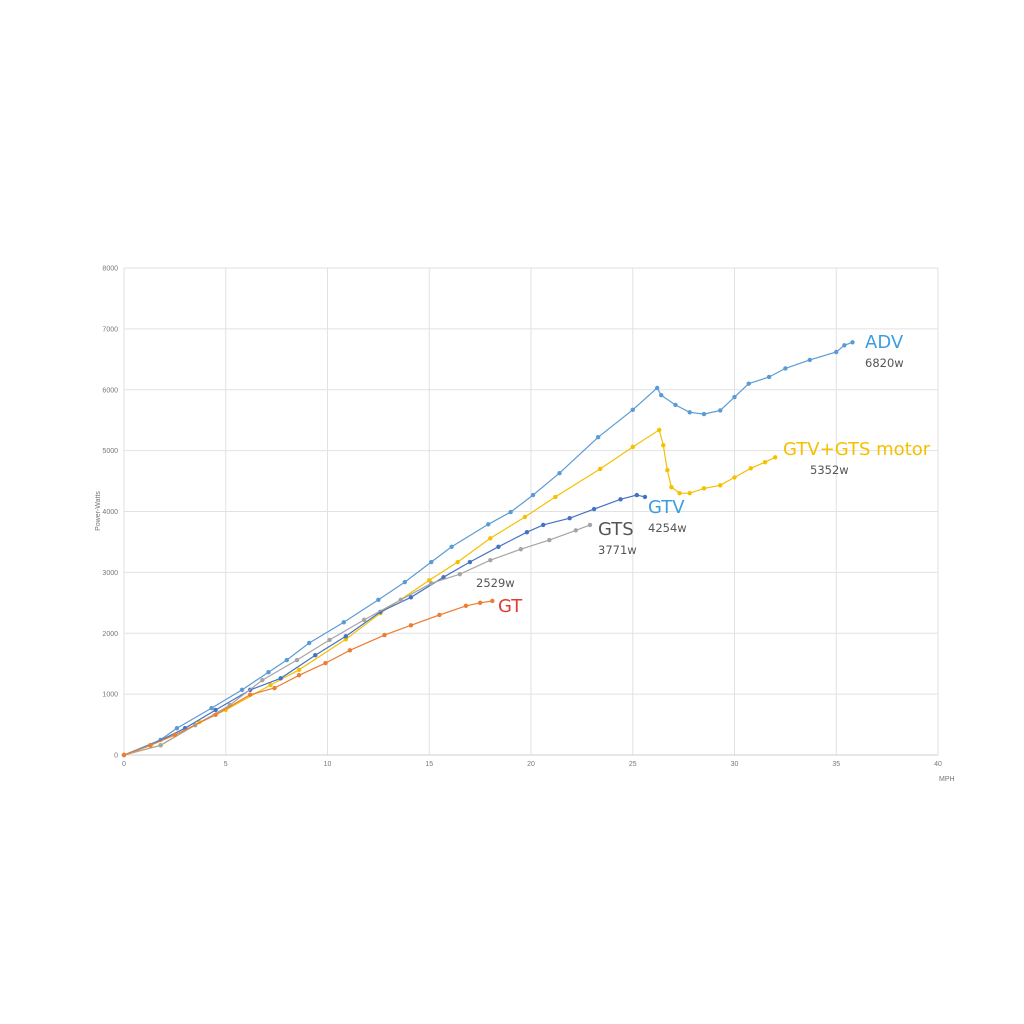  I want to click on series-gts, so click(357, 640).